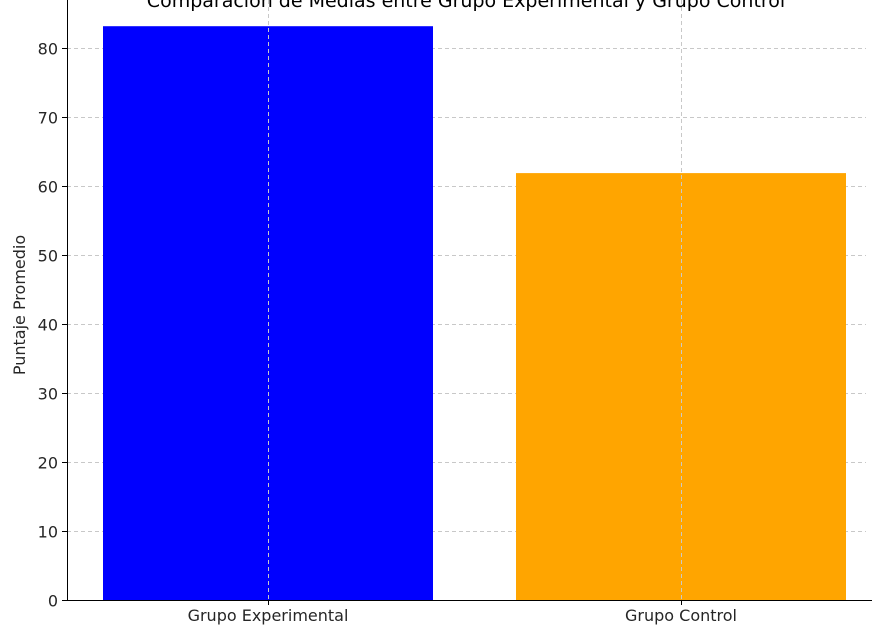 The width and height of the screenshot is (873, 625). I want to click on x-tick-label: Grupo Control, so click(681, 615).